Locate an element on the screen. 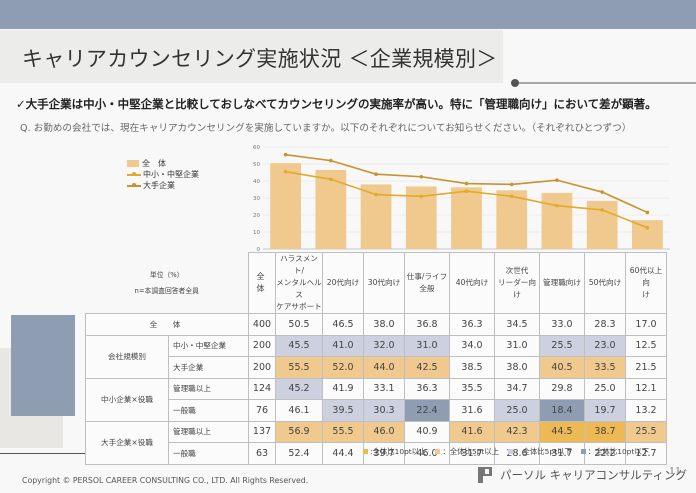  value-cell: 19.7 is located at coordinates (605, 410).